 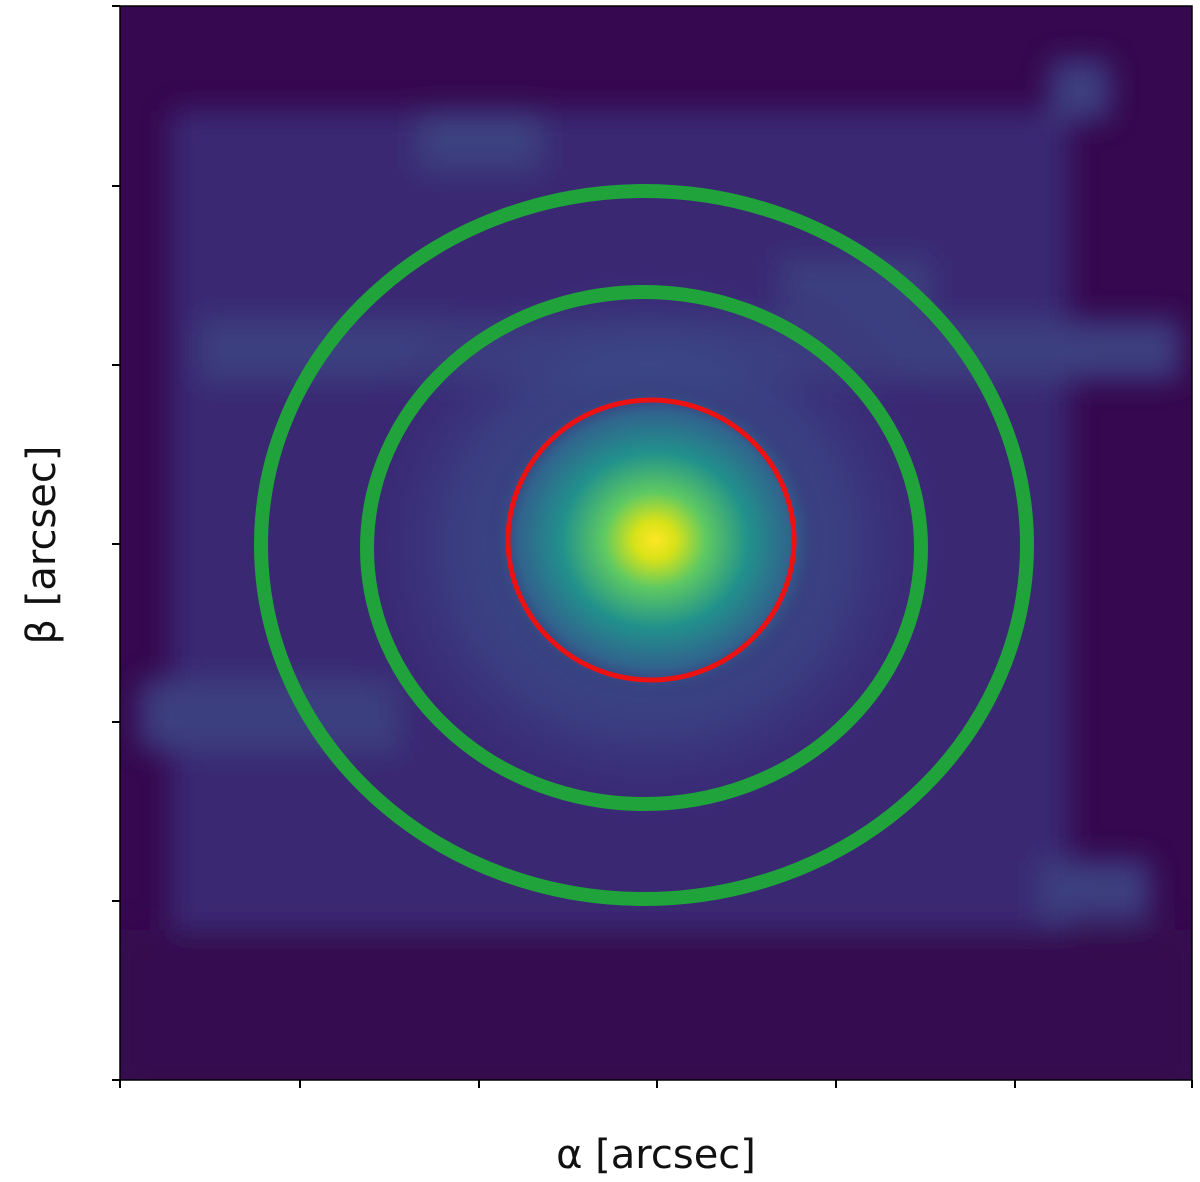 I want to click on x-axis-label: α [arcsec], so click(x=656, y=1155).